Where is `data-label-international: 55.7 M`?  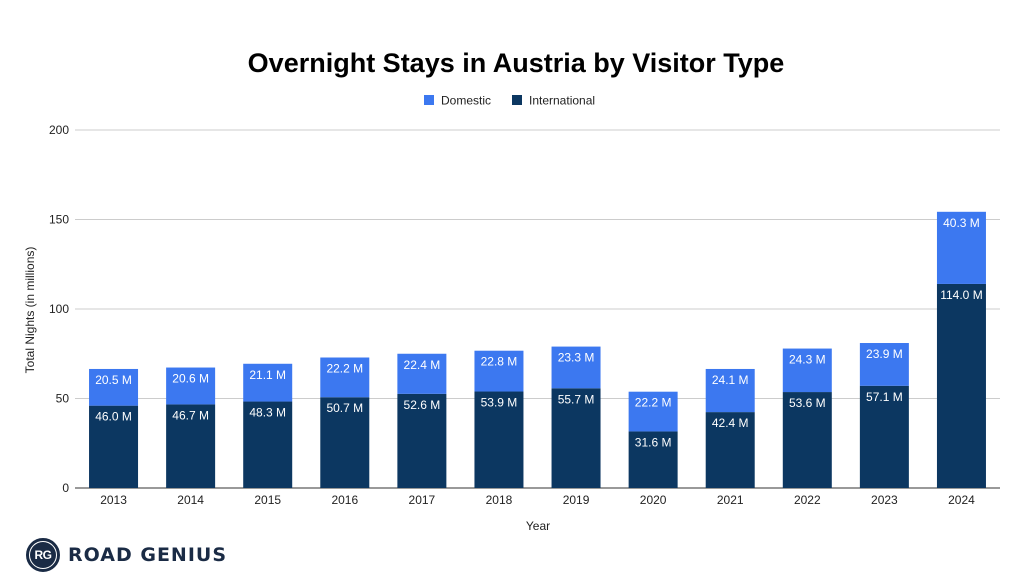
data-label-international: 55.7 M is located at coordinates (576, 399).